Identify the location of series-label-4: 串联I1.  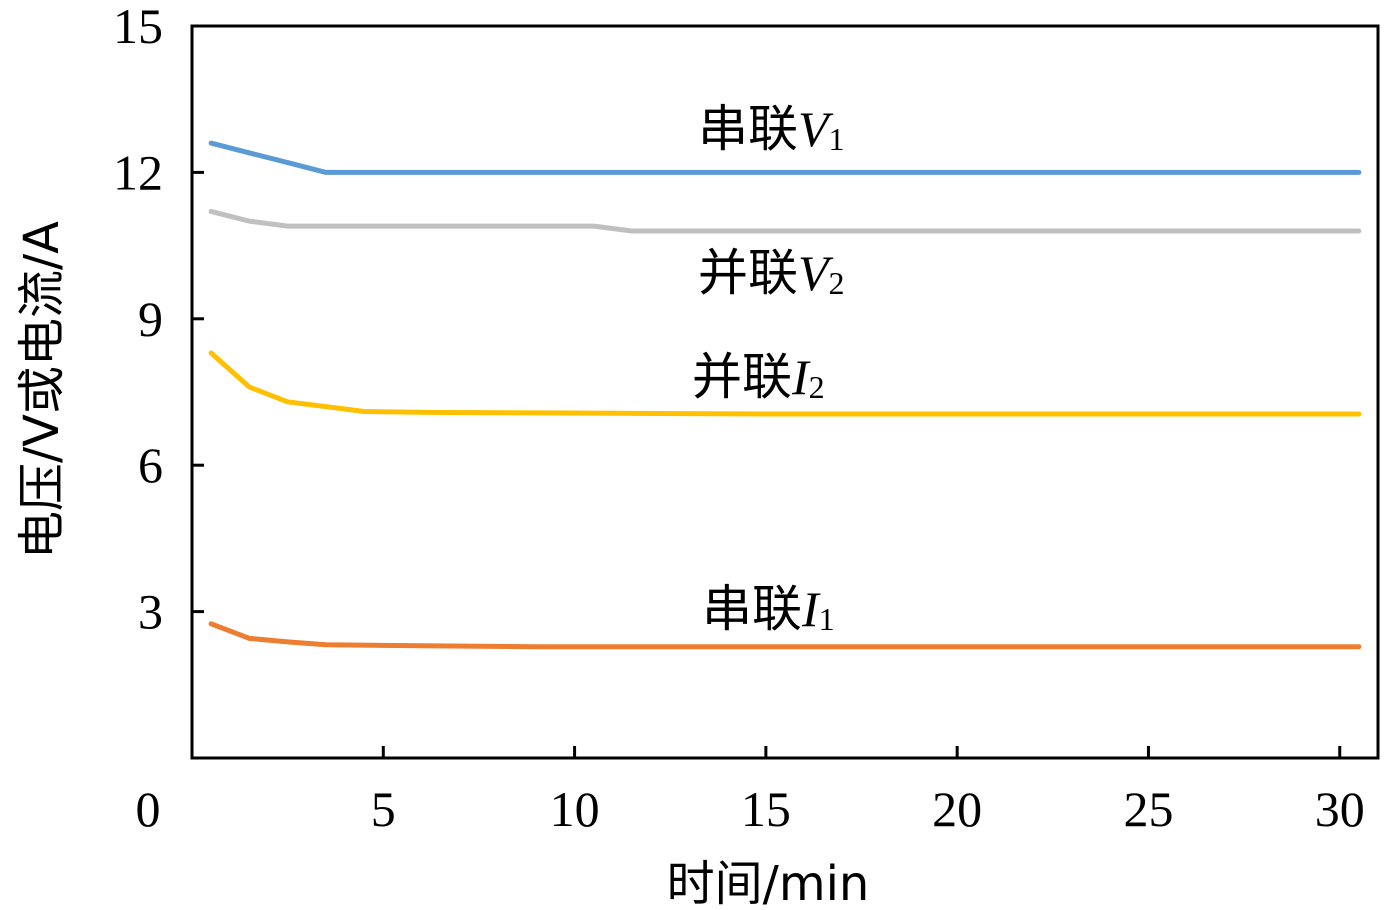
(768, 609).